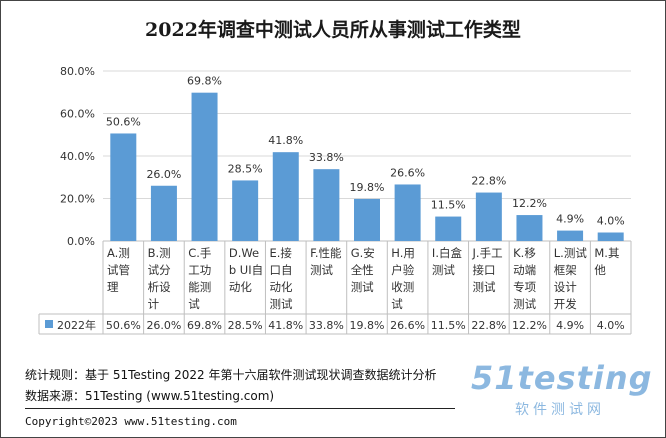  I want to click on bar-data-label: 4.9%, so click(570, 219).